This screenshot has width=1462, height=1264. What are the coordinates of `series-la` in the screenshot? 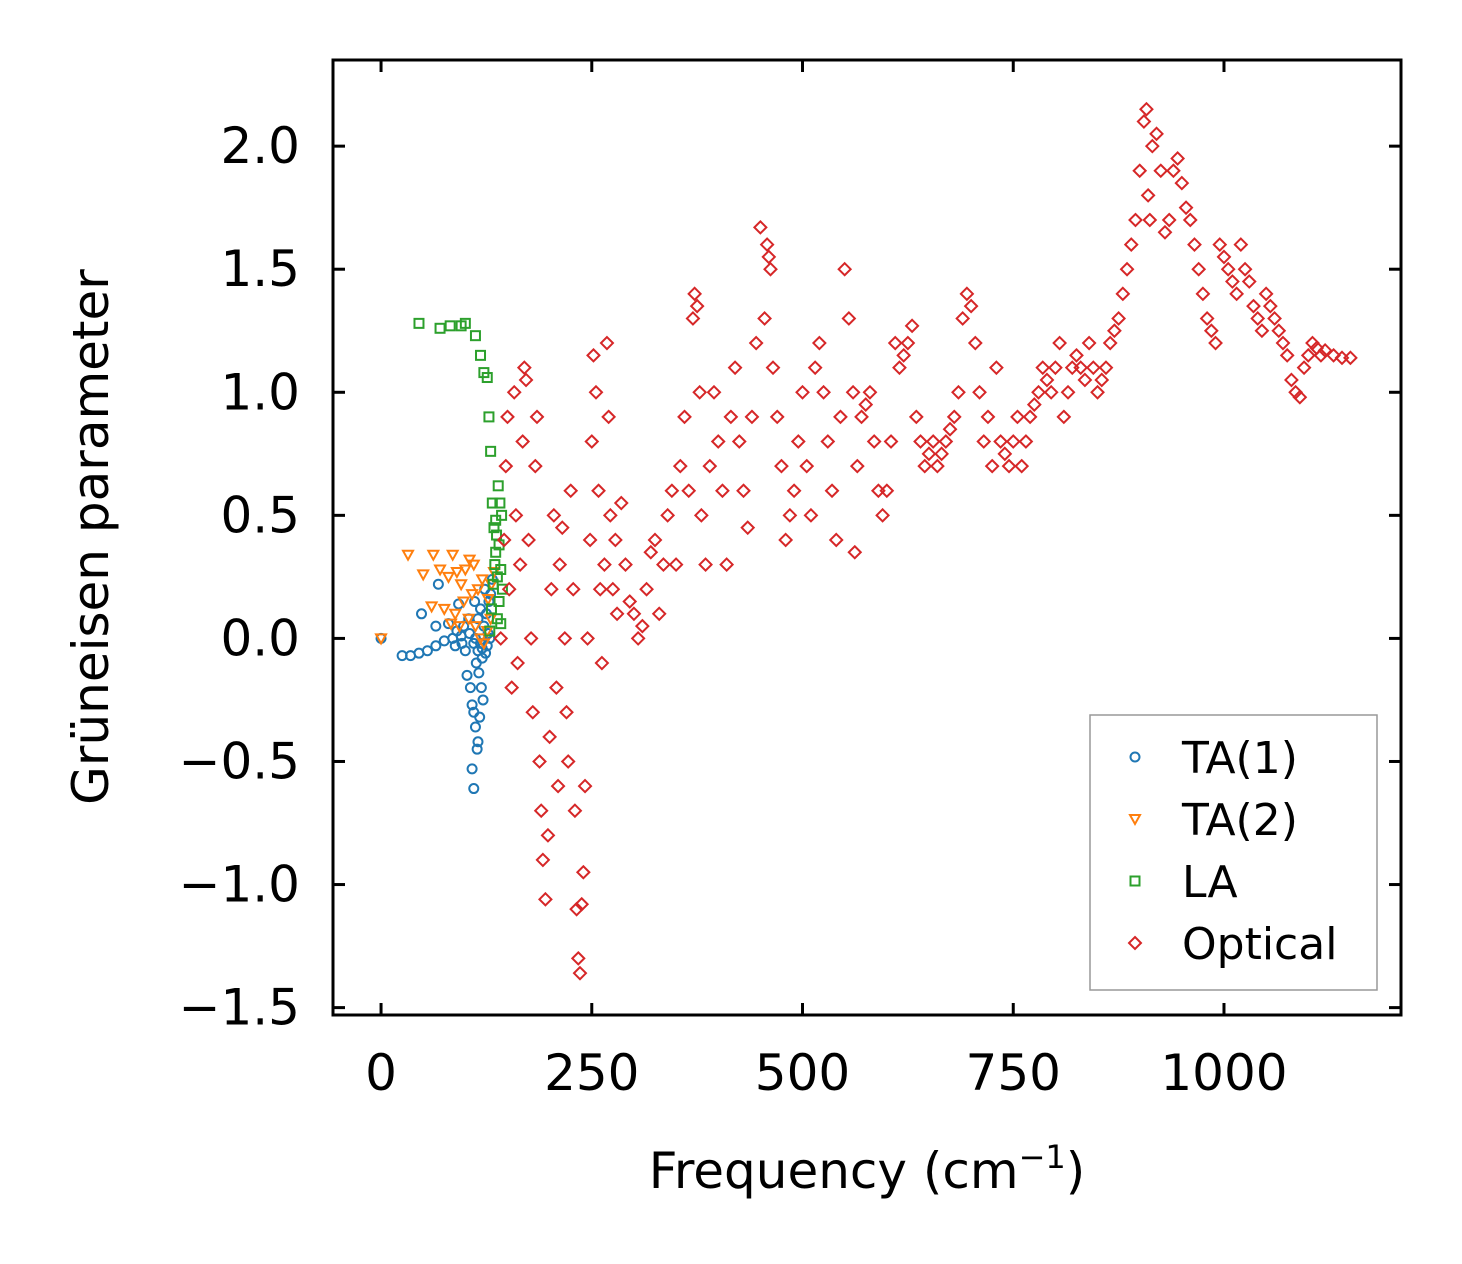 It's located at (460, 477).